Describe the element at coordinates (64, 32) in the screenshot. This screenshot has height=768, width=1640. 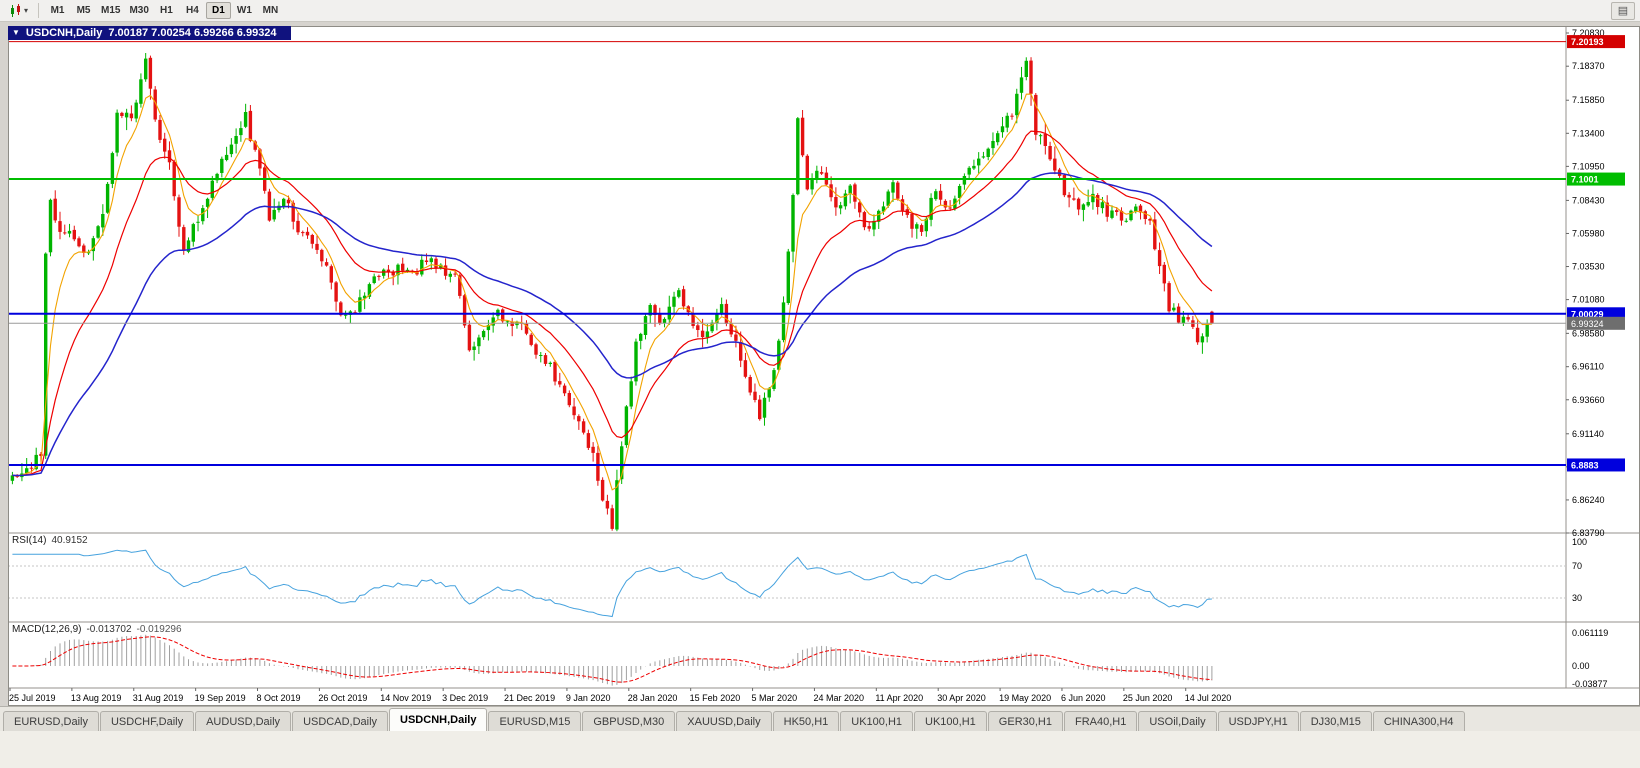
I see `chart-symbol-label: USDCNH,Daily` at that location.